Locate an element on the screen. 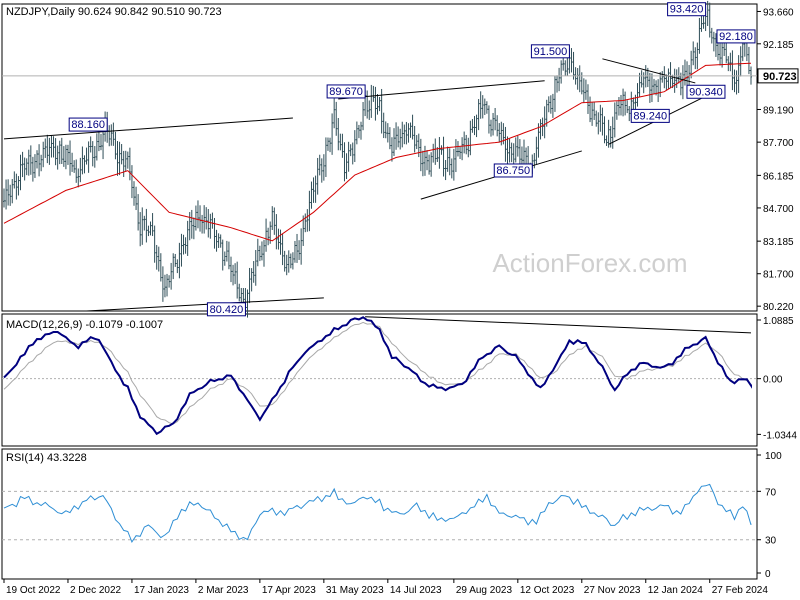 This screenshot has height=600, width=800. price-label-text: 89.670 is located at coordinates (346, 92).